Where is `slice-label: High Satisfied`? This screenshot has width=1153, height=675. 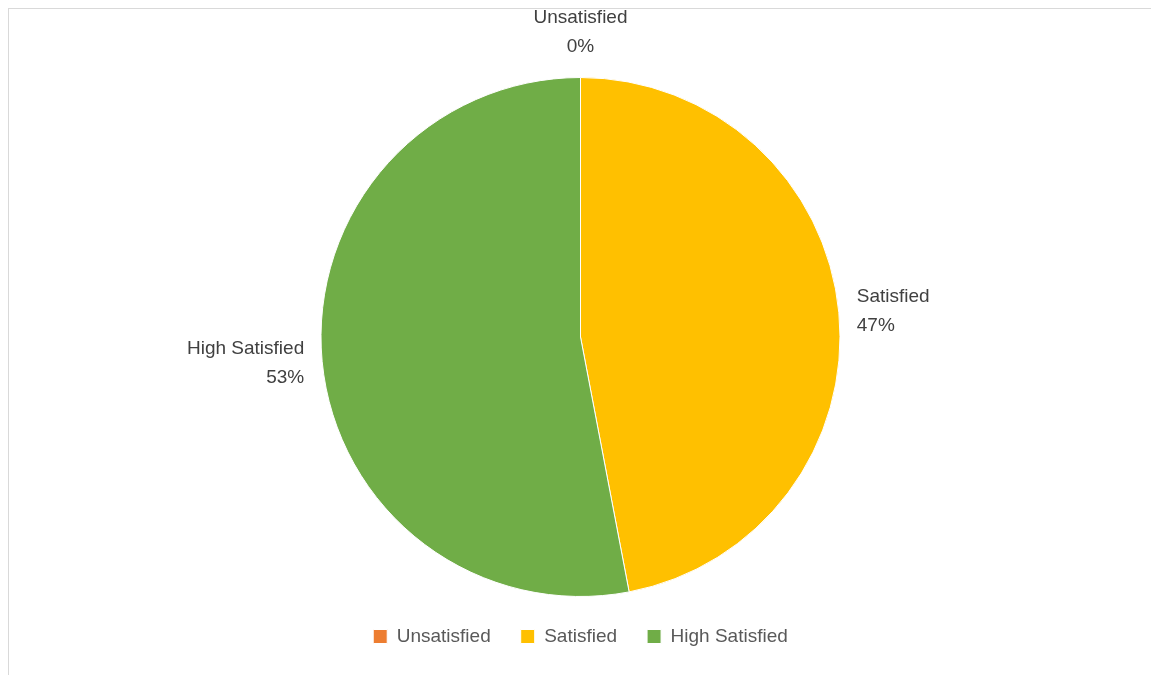
slice-label: High Satisfied is located at coordinates (246, 347).